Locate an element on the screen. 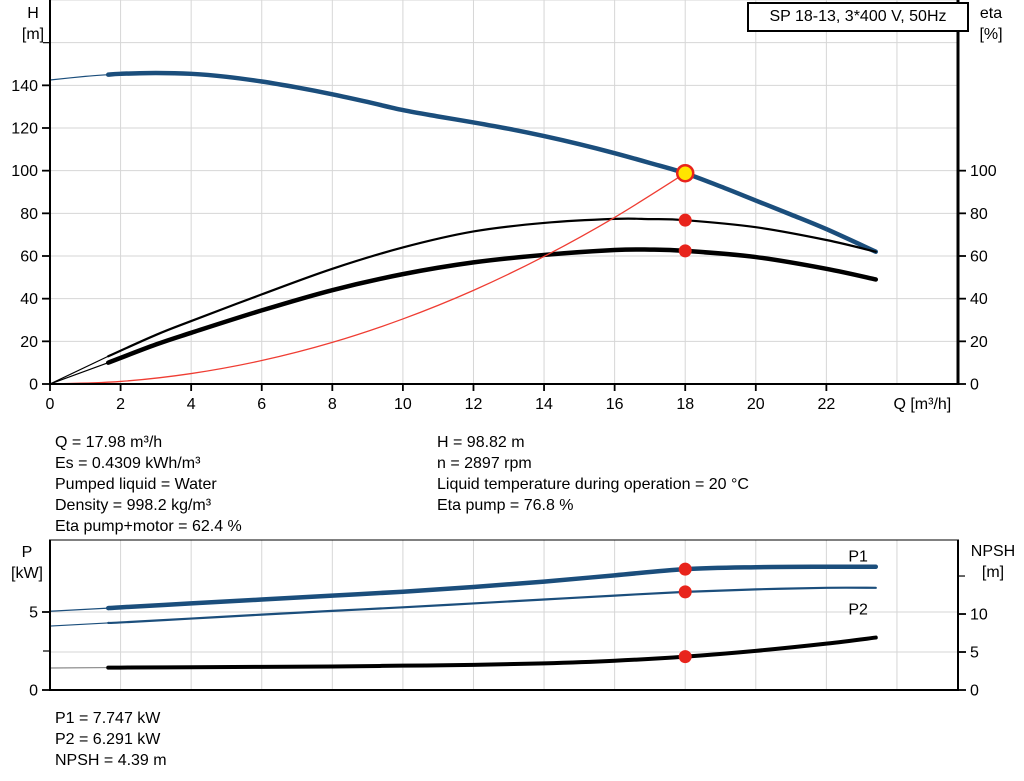 The width and height of the screenshot is (1024, 781). h-axis-label: H [m] is located at coordinates (33, 24).